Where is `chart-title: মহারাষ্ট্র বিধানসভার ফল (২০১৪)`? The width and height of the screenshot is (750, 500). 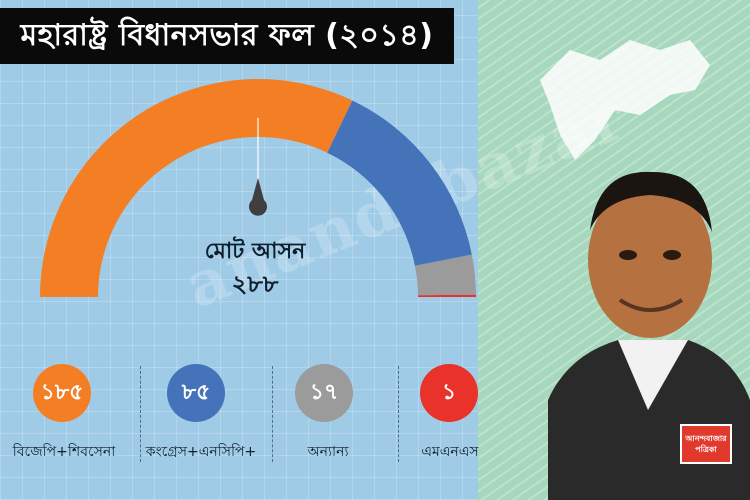
chart-title: মহারাষ্ট্র বিধানসভার ফল (২০১৪) is located at coordinates (227, 35).